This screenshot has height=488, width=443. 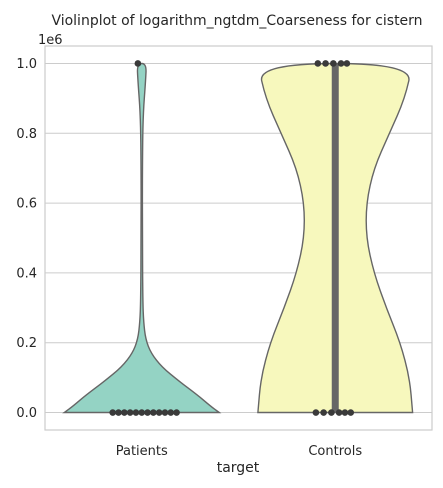 I want to click on y-tick-label: 0.6, so click(x=26, y=204).